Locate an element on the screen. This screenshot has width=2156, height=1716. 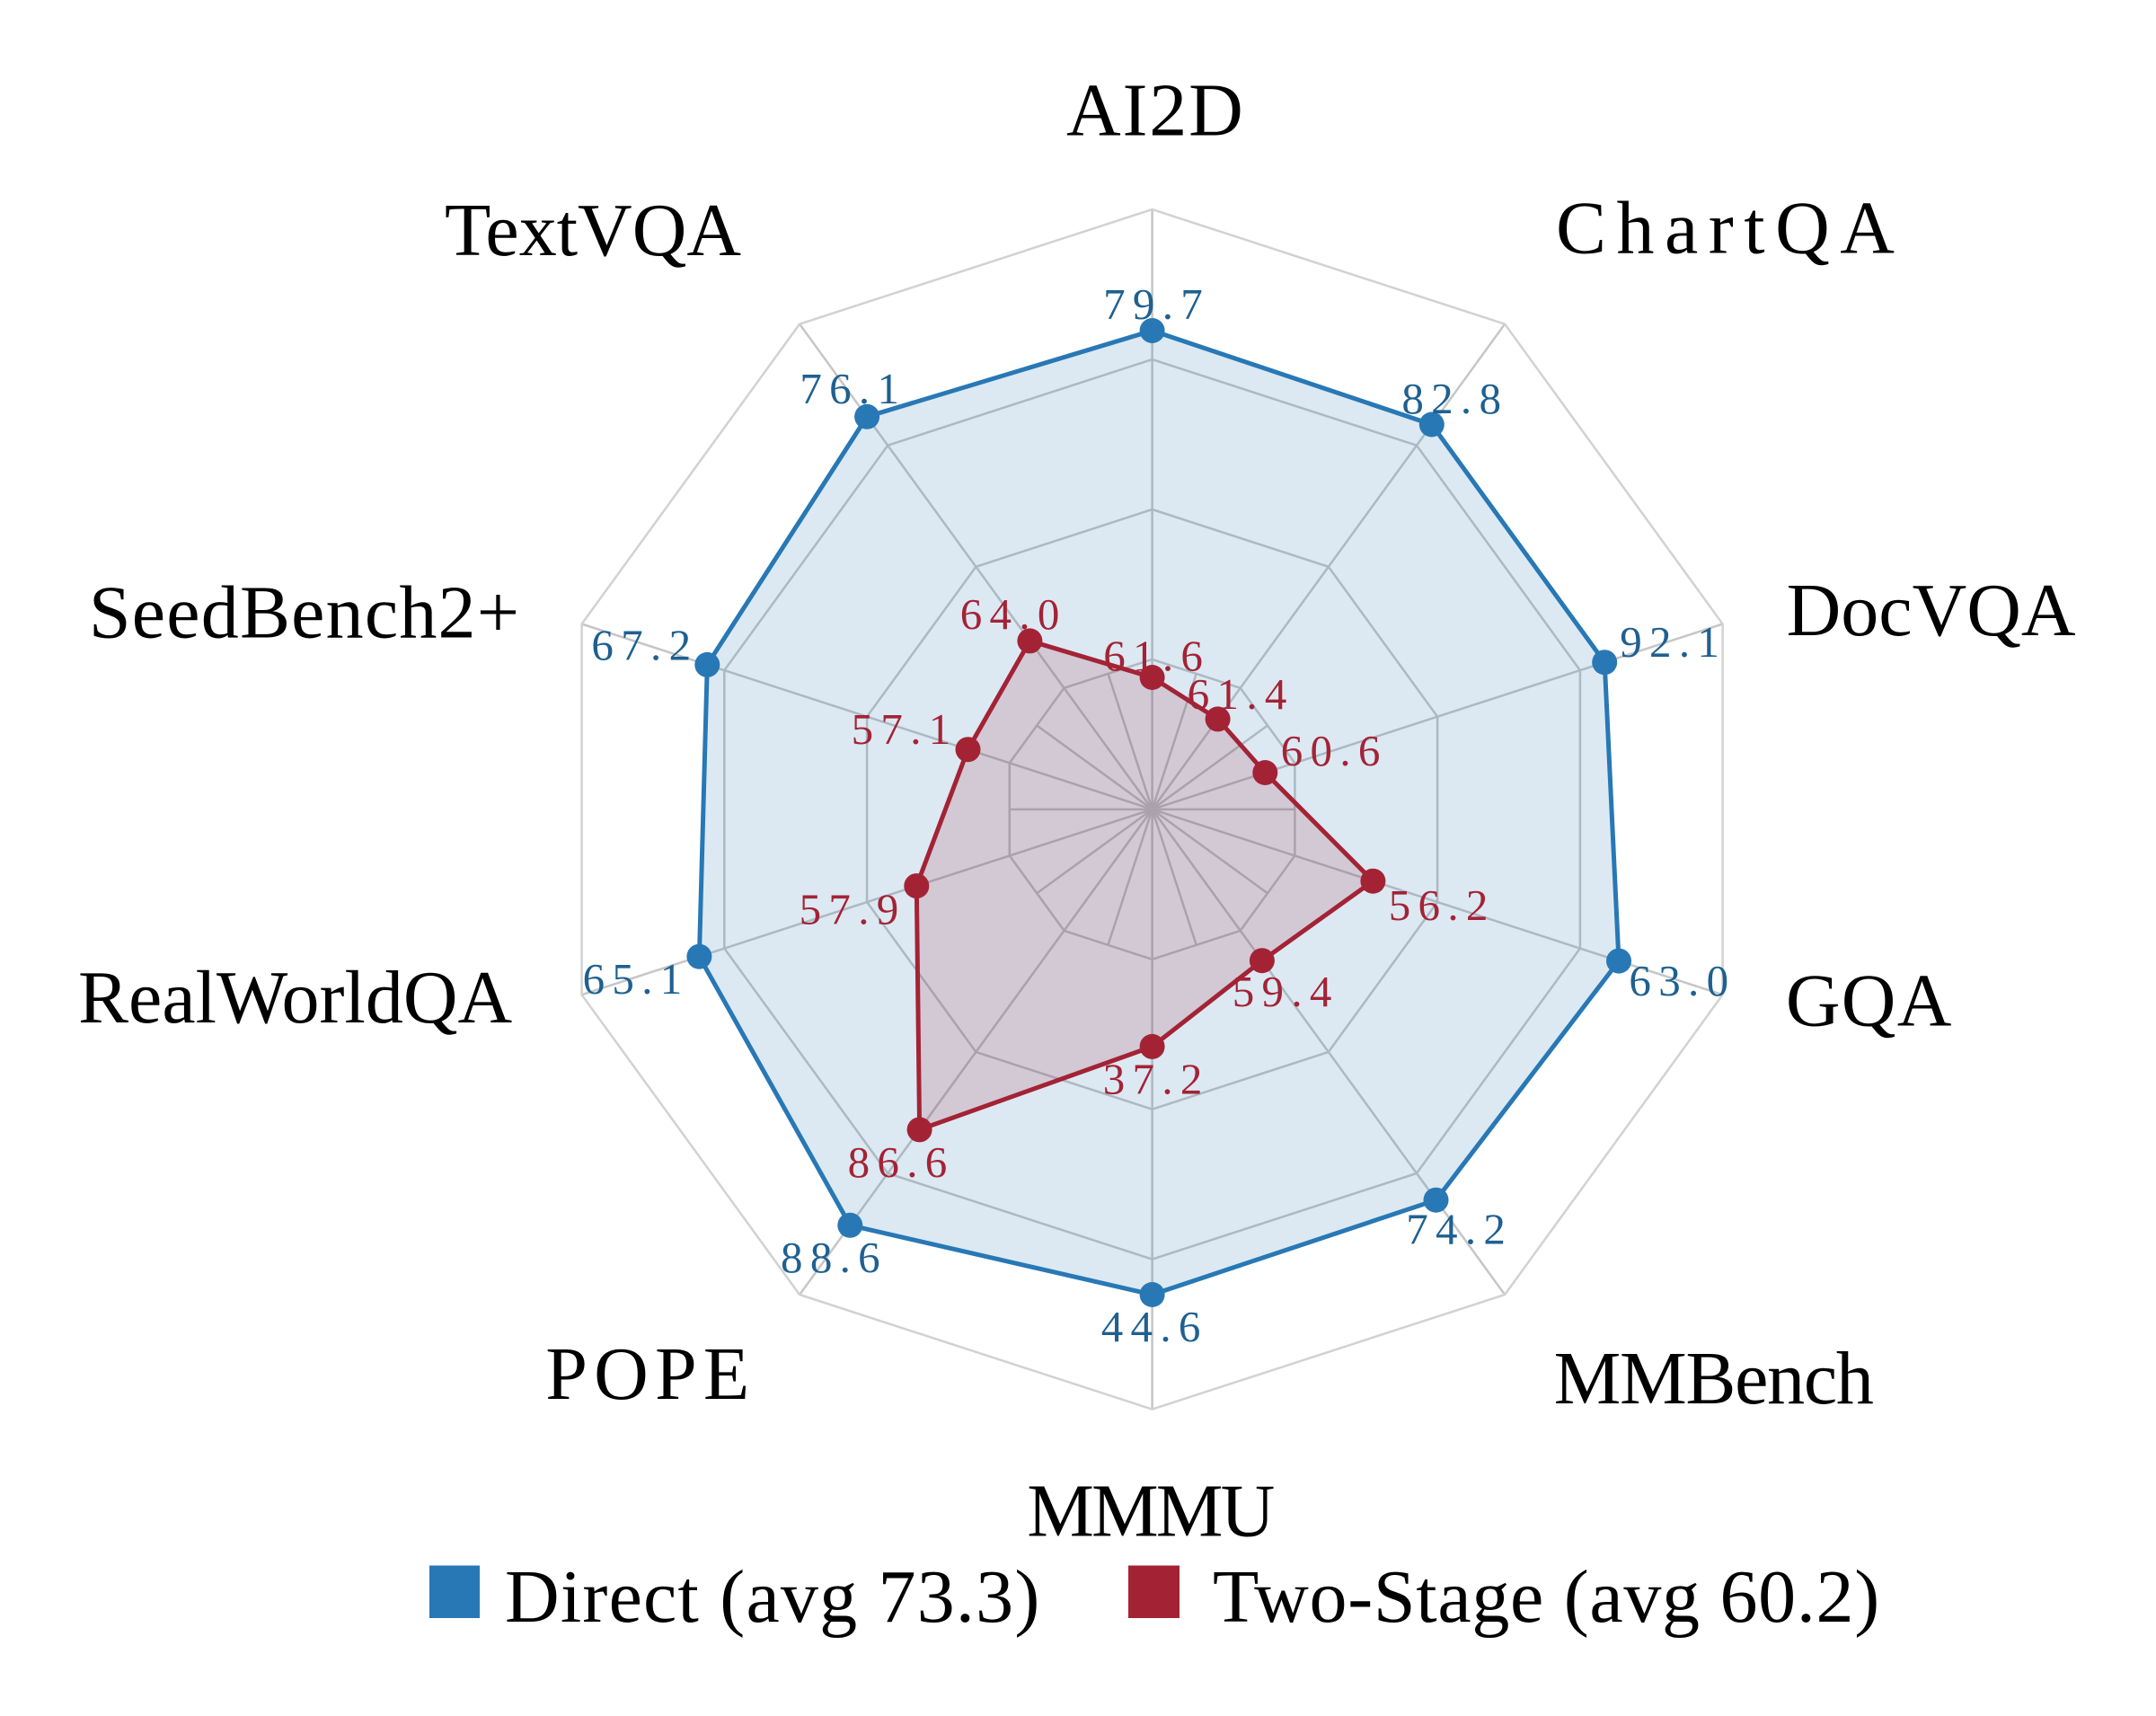
svg-text: 76.1 is located at coordinates (853, 388).